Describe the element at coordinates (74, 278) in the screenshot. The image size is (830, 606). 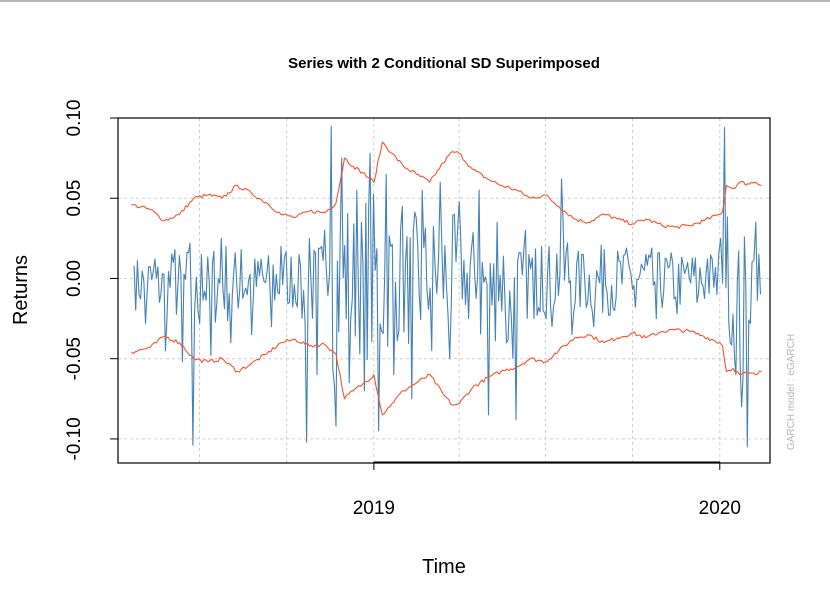
I see `y-tick-label-2: 0.00` at that location.